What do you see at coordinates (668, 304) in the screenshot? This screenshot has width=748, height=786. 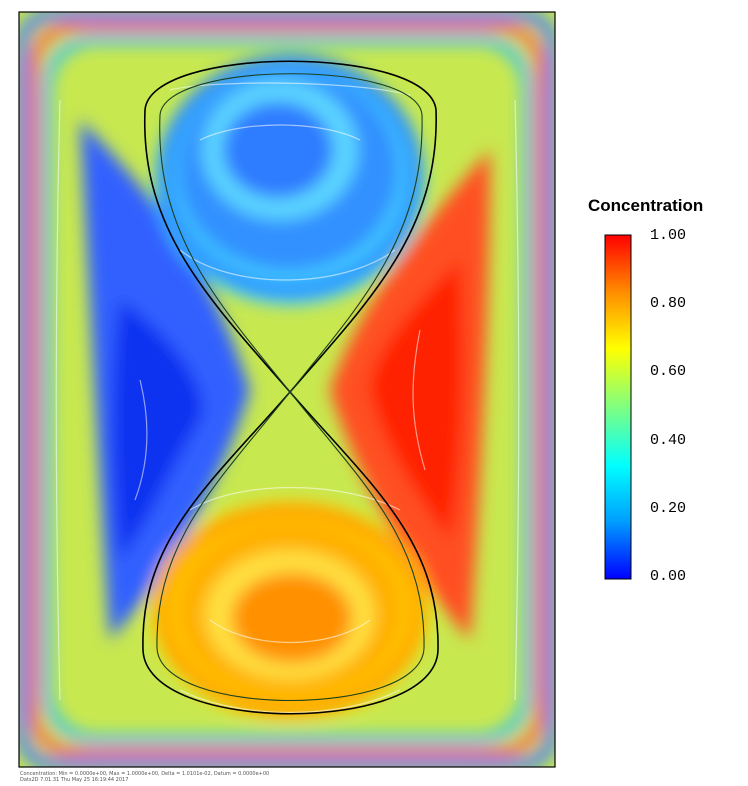 I see `colorbar-tick-label: 0.80` at bounding box center [668, 304].